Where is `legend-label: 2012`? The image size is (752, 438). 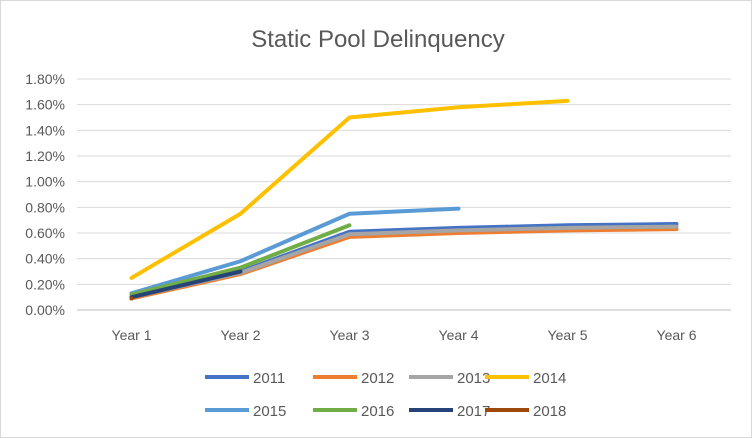
legend-label: 2012 is located at coordinates (377, 378).